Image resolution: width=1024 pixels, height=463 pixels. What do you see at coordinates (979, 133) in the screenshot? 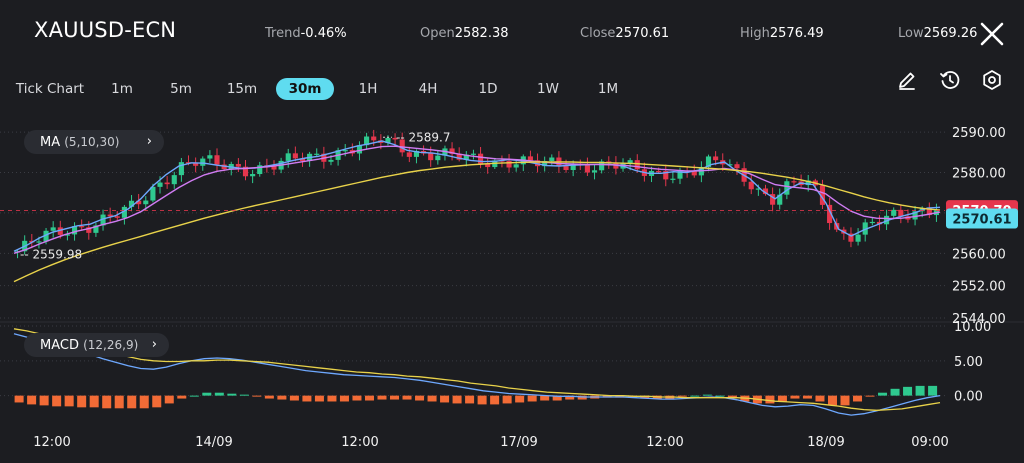
I see `price-tick-label: 2590.00` at bounding box center [979, 133].